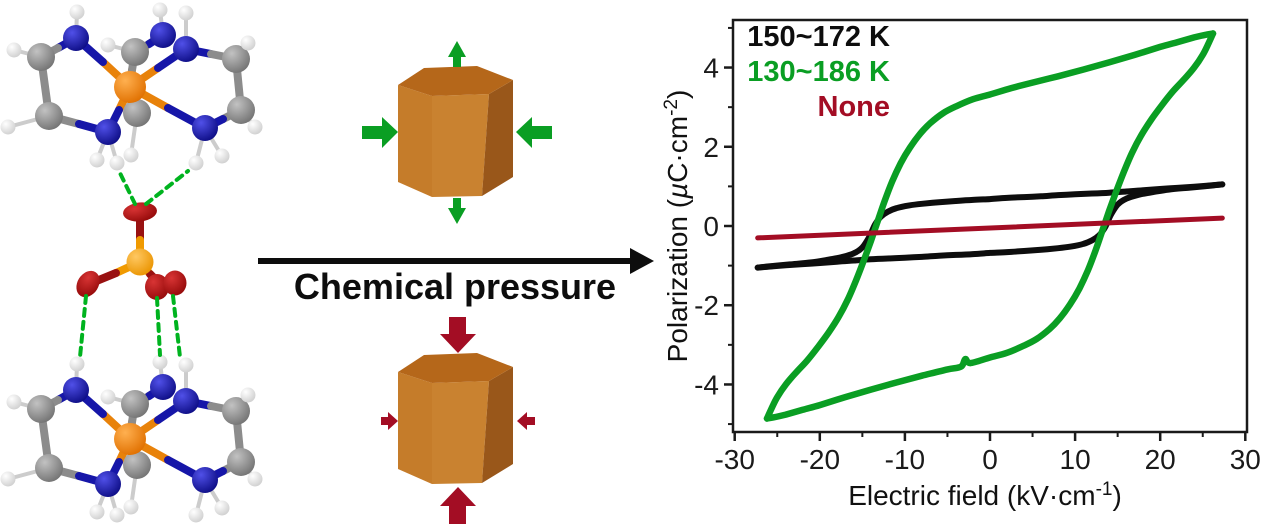 Image resolution: width=1269 pixels, height=526 pixels. Describe the element at coordinates (1245, 459) in the screenshot. I see `x-tick-label: 30` at that location.